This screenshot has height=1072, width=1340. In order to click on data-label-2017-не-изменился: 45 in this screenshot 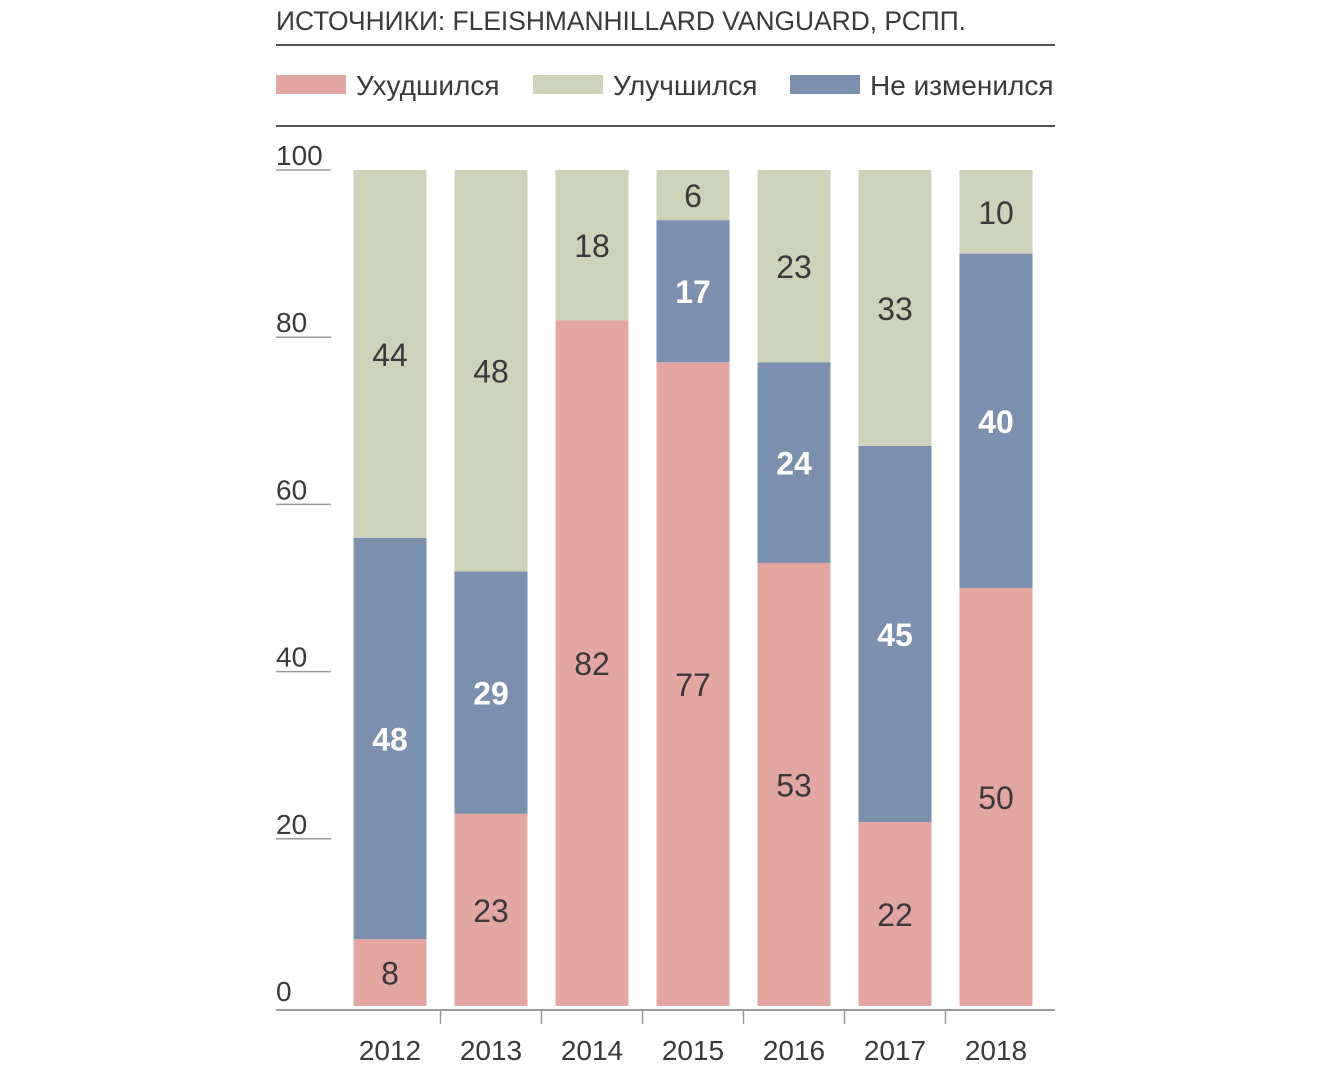, I will do `click(895, 635)`.